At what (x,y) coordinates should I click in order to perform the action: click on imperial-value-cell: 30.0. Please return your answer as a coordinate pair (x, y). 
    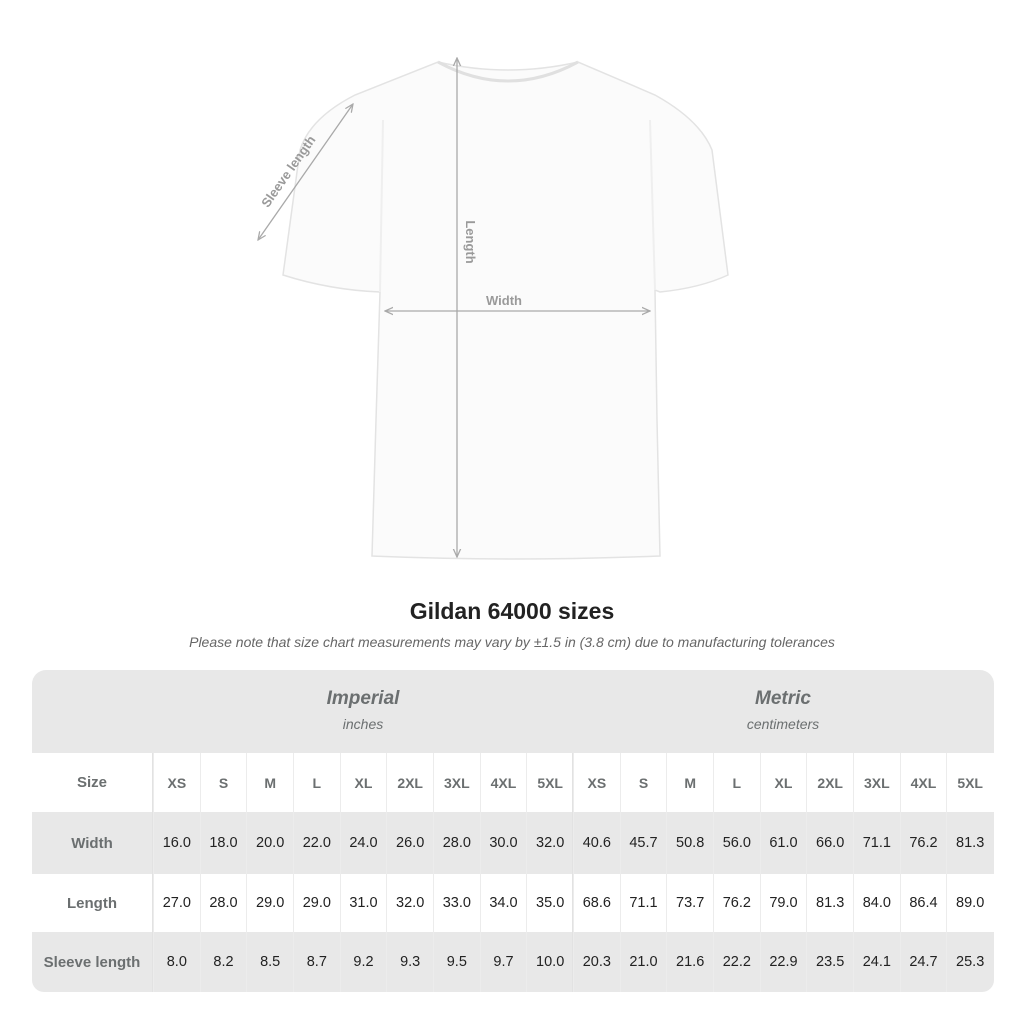
    Looking at the image, I should click on (503, 843).